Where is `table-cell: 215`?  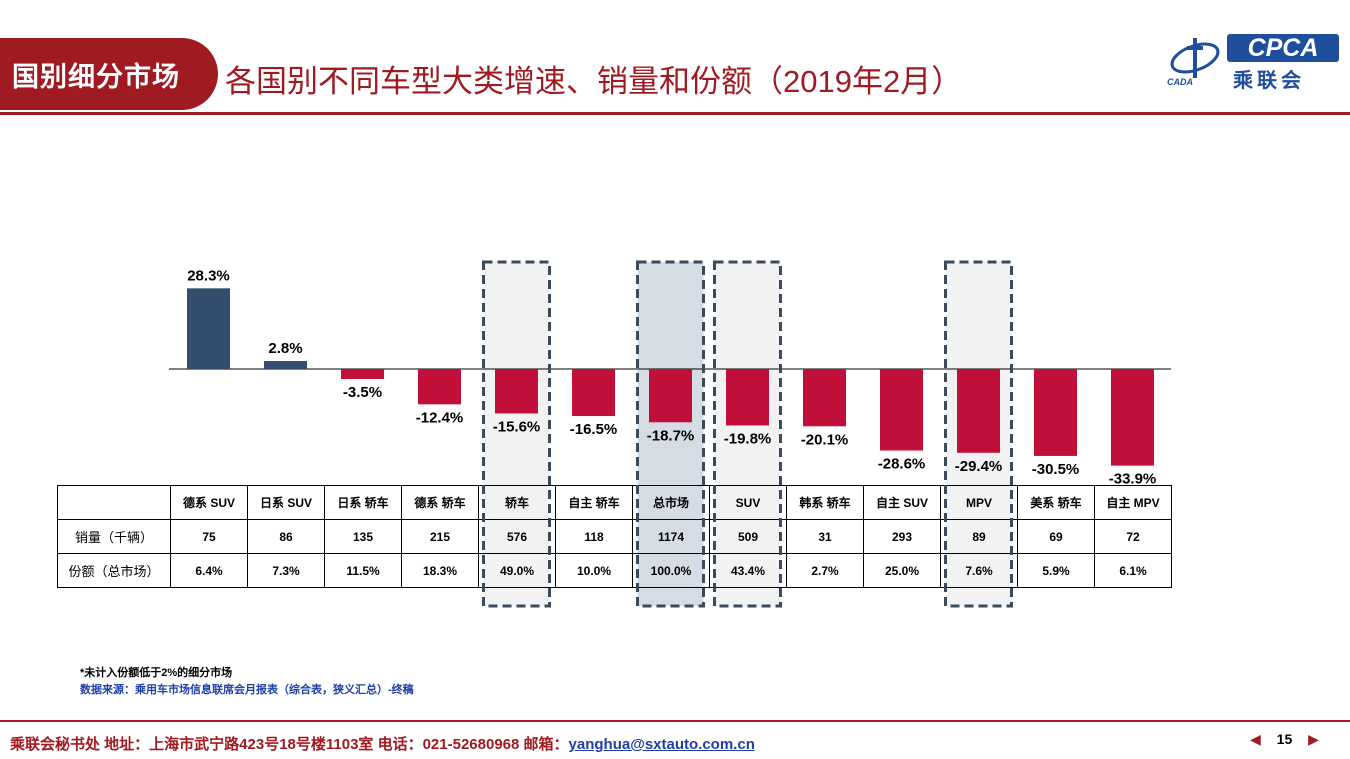 table-cell: 215 is located at coordinates (440, 536).